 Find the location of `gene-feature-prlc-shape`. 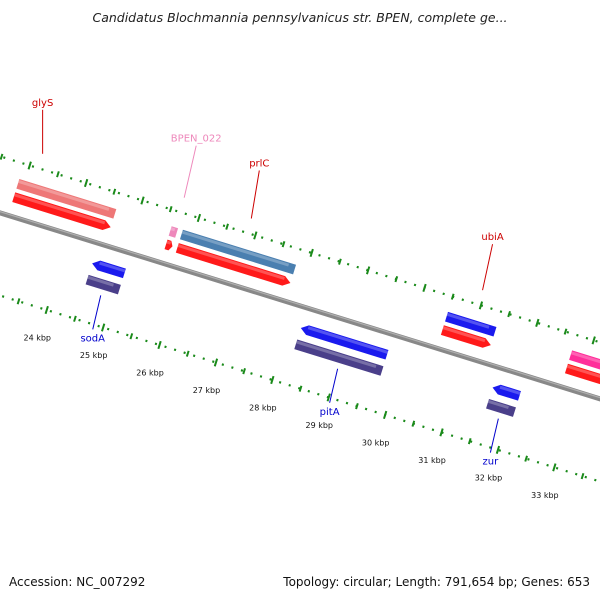

gene-feature-prlc-shape is located at coordinates (238, 252).